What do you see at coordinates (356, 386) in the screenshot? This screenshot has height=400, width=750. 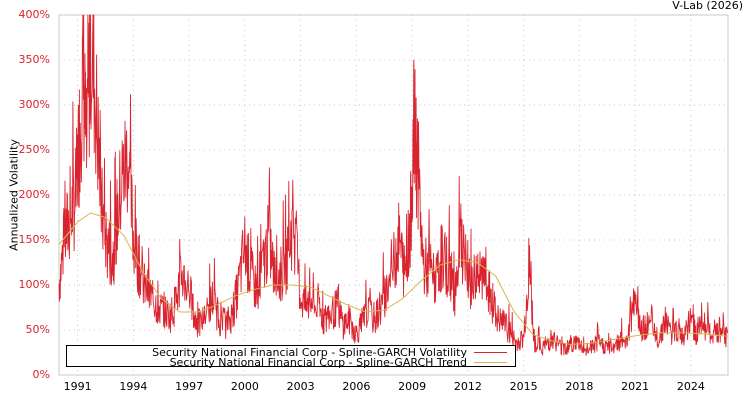 I see `x-tick-label: 2006` at bounding box center [356, 386].